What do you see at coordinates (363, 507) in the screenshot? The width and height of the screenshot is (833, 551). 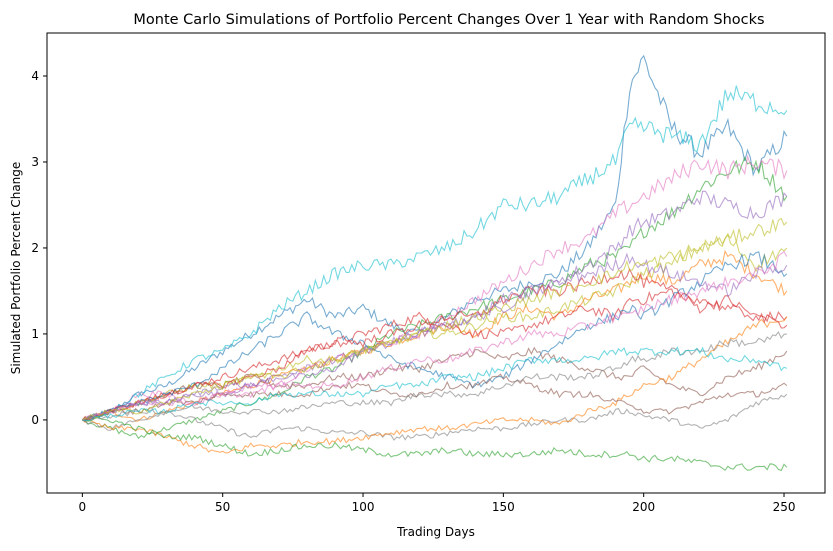 I see `x-tick-label: 100` at bounding box center [363, 507].